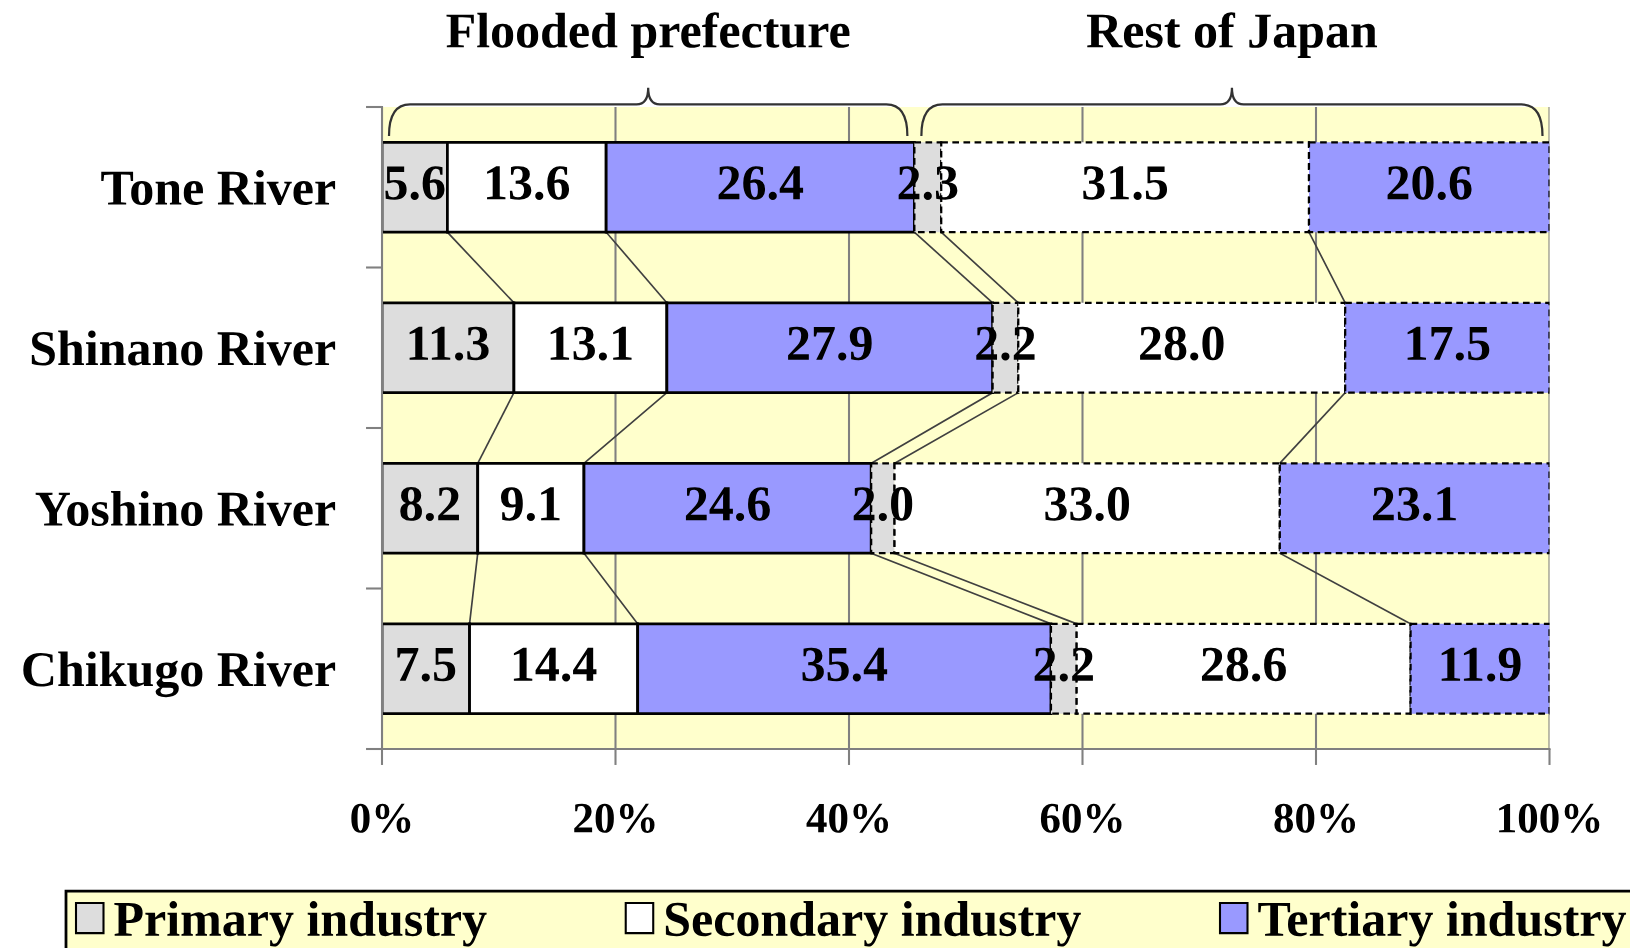 The height and width of the screenshot is (948, 1630). What do you see at coordinates (873, 924) in the screenshot?
I see `legend-label: Secondary industry` at bounding box center [873, 924].